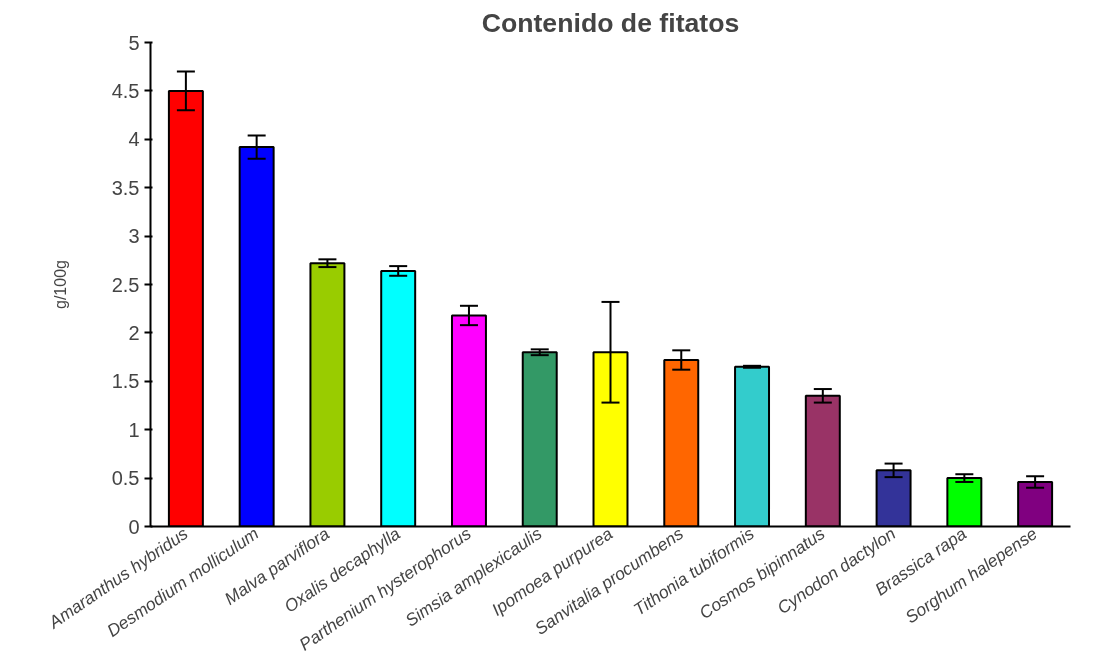 This screenshot has width=1105, height=669. Describe the element at coordinates (610, 22) in the screenshot. I see `chart-title: Contenido de fitatos` at that location.